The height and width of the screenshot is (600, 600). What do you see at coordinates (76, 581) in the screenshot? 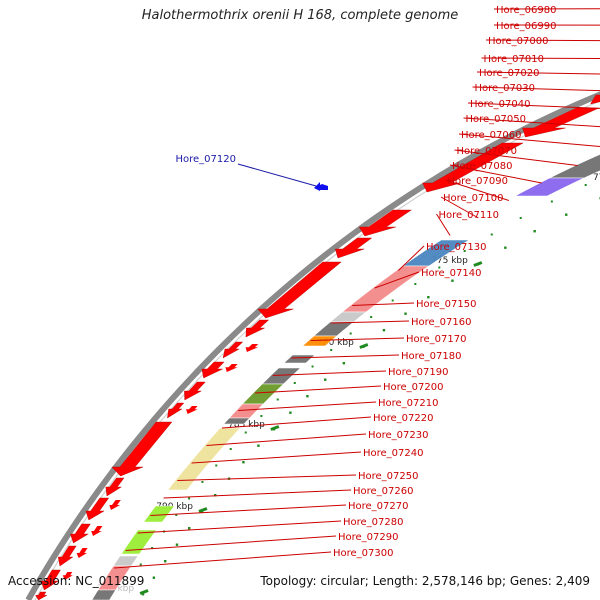
I see `accession-label: Accession: NC_011899` at bounding box center [76, 581].